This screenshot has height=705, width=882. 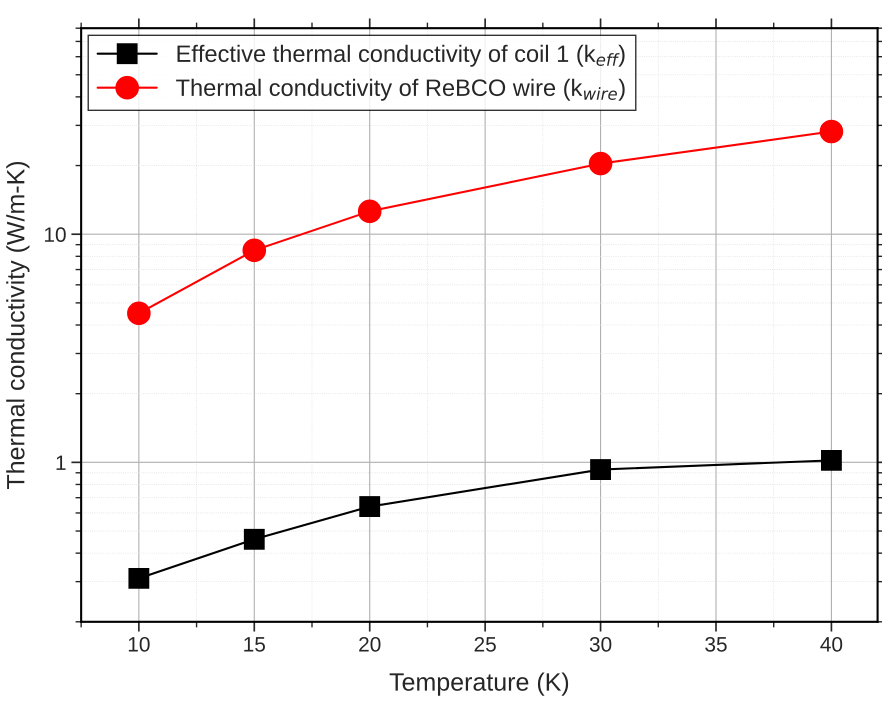 I want to click on x-tick-label: 20, so click(x=369, y=644).